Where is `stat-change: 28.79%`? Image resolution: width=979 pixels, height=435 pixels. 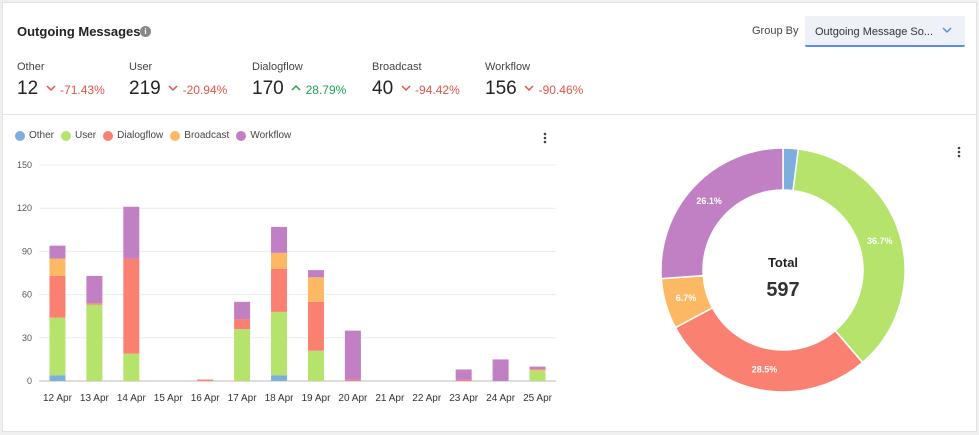
stat-change: 28.79% is located at coordinates (326, 90).